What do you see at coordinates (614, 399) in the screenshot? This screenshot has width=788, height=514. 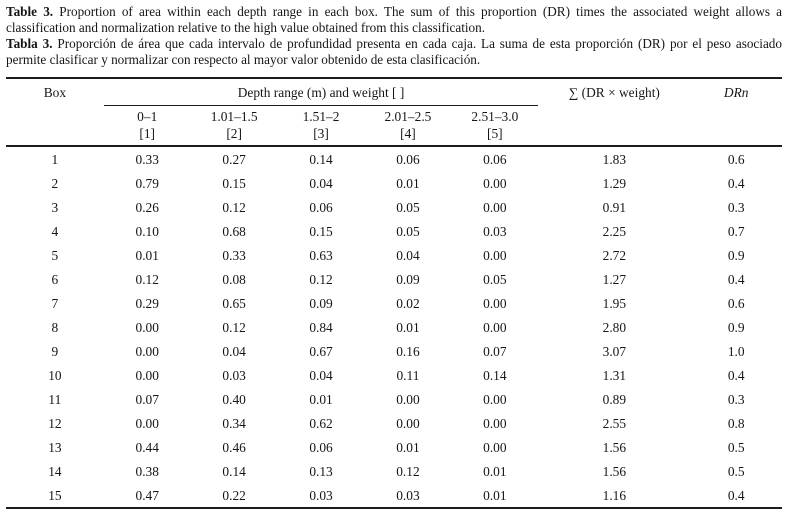 I see `sum-cell: 0.89` at bounding box center [614, 399].